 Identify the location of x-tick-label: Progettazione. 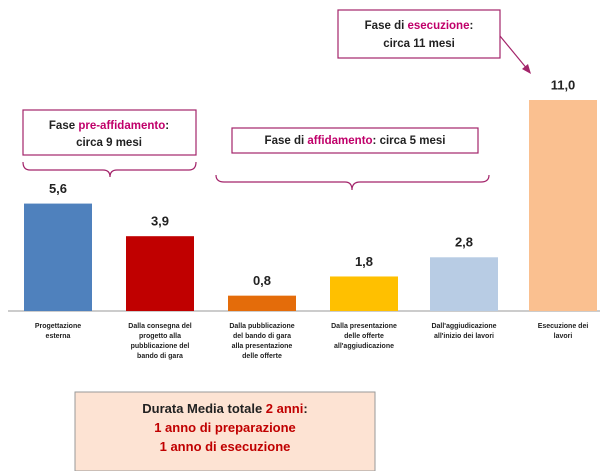
(58, 326).